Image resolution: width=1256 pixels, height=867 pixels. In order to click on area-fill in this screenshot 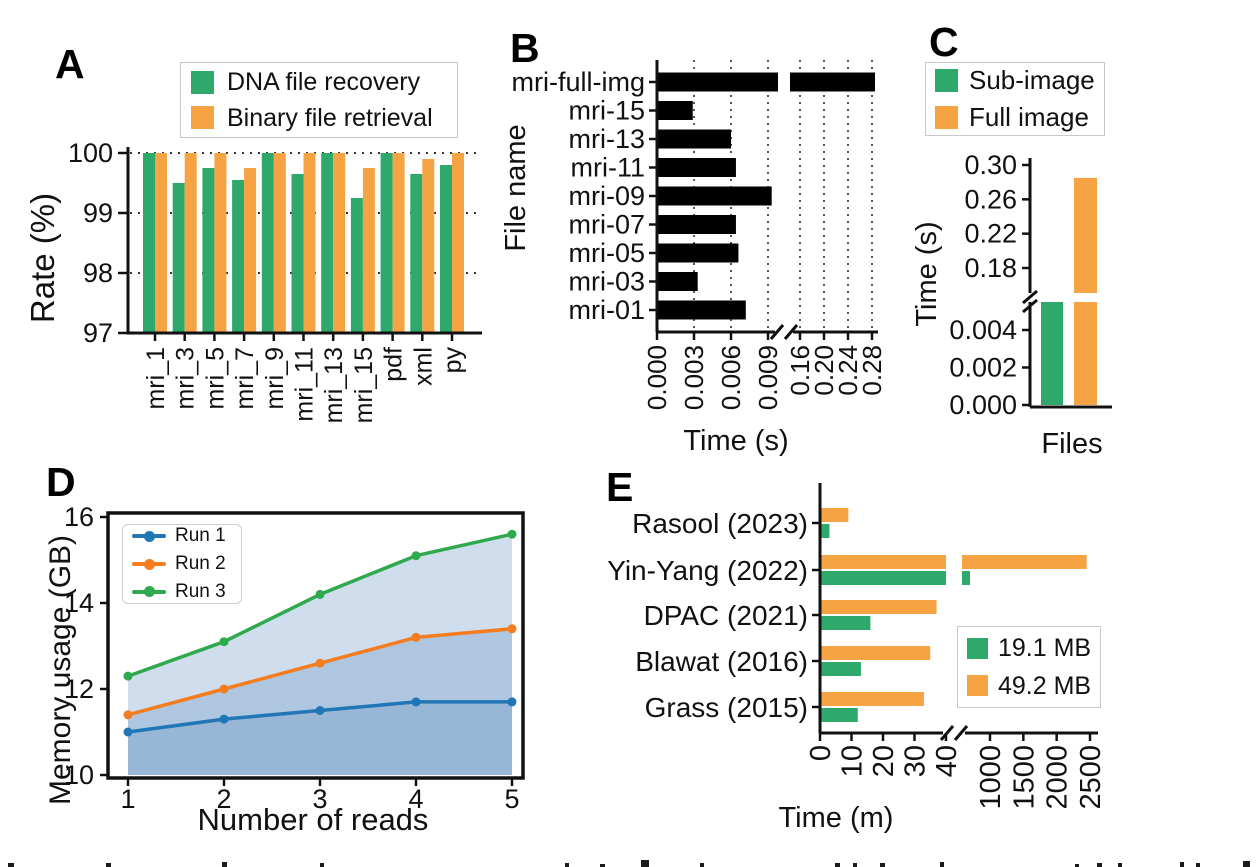, I will do `click(320, 701)`.